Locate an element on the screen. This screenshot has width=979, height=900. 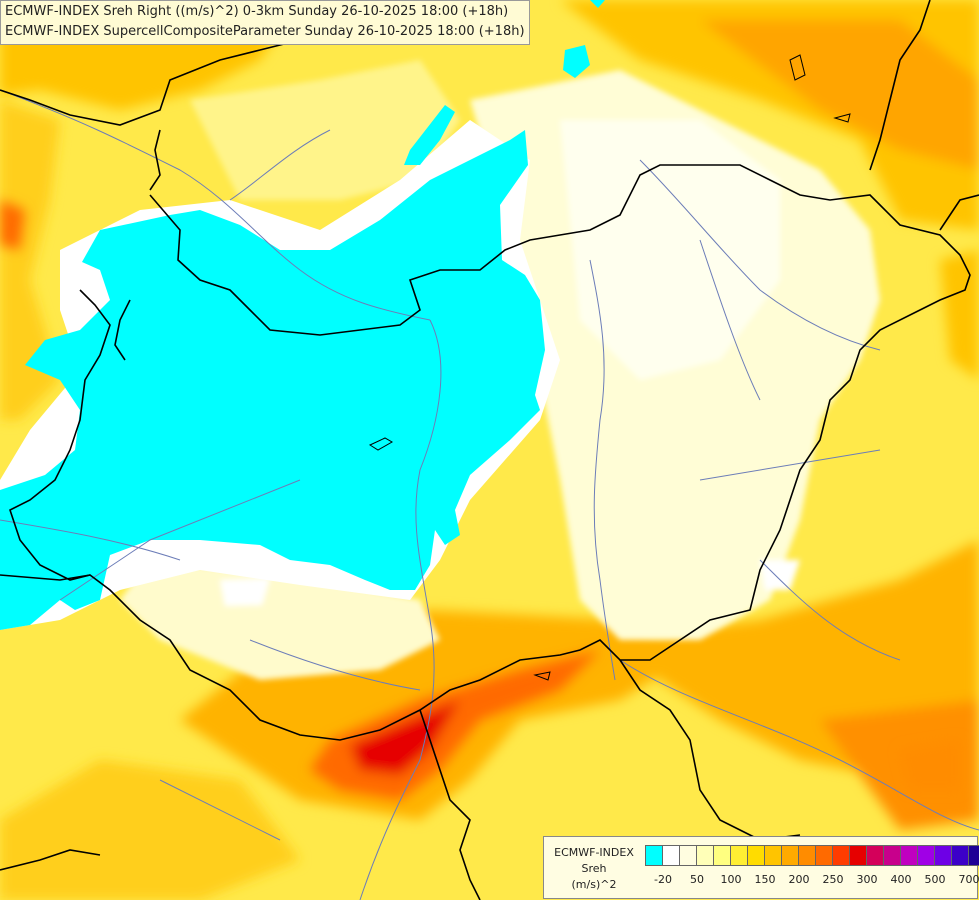
legend-model: ECMWF-INDEX is located at coordinates (594, 852).